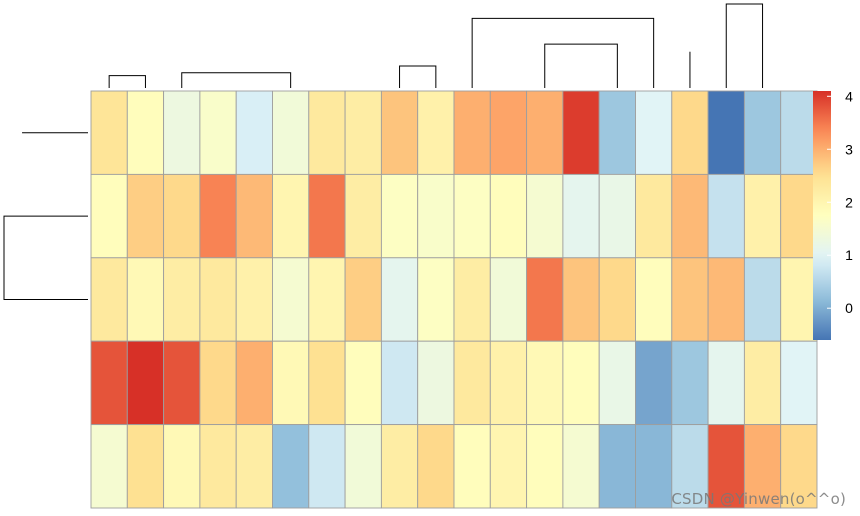 This screenshot has height=516, width=860. Describe the element at coordinates (327, 216) in the screenshot. I see `heatmap-cell-r2-c7` at that location.